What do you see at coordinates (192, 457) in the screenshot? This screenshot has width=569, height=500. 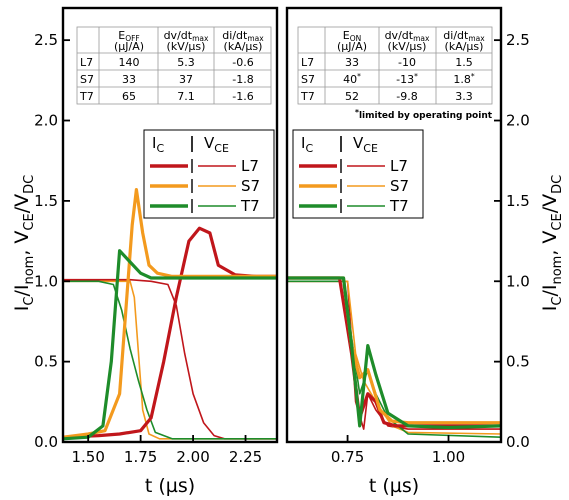 I see `x-tick-label: 2.00` at bounding box center [192, 457].